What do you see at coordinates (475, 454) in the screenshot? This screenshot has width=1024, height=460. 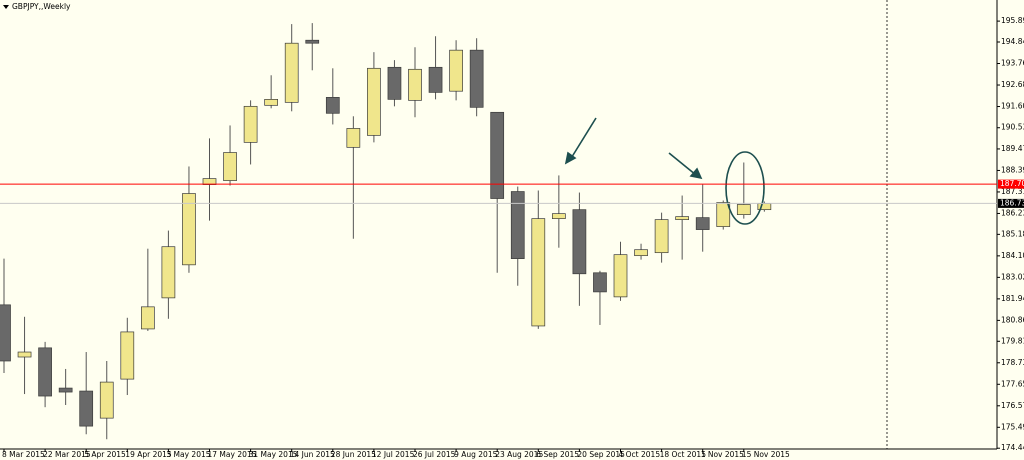 I see `x-tick-label: 9 Aug 2015` at bounding box center [475, 454].